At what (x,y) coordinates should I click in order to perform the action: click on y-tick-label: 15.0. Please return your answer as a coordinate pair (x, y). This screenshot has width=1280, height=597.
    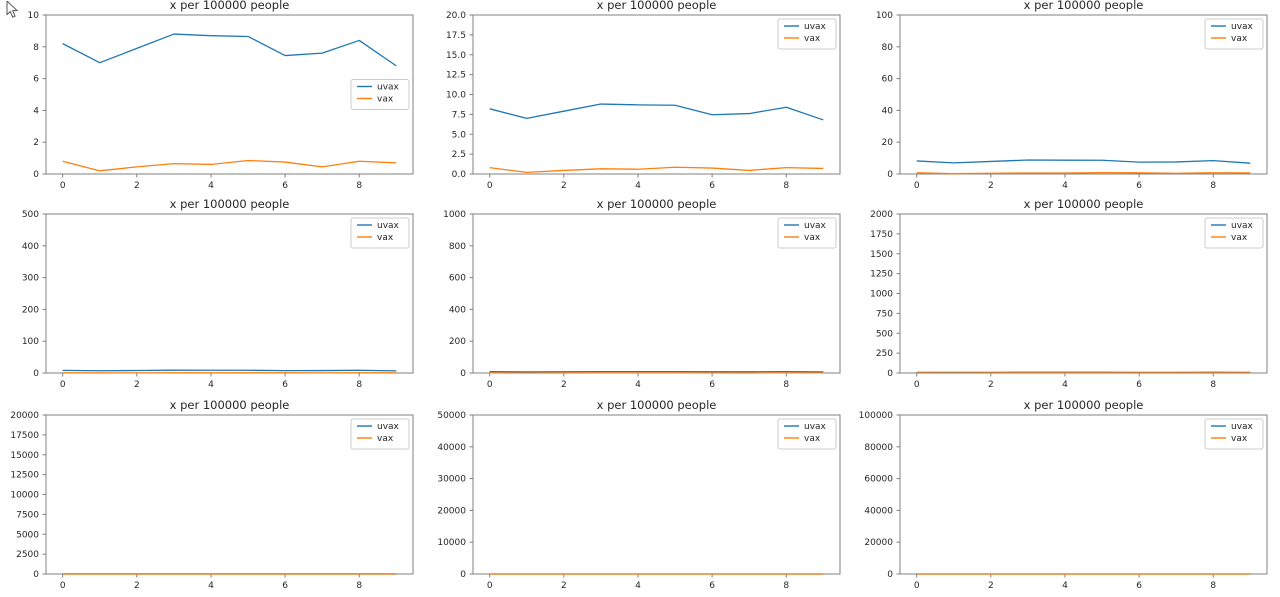
    Looking at the image, I should click on (456, 56).